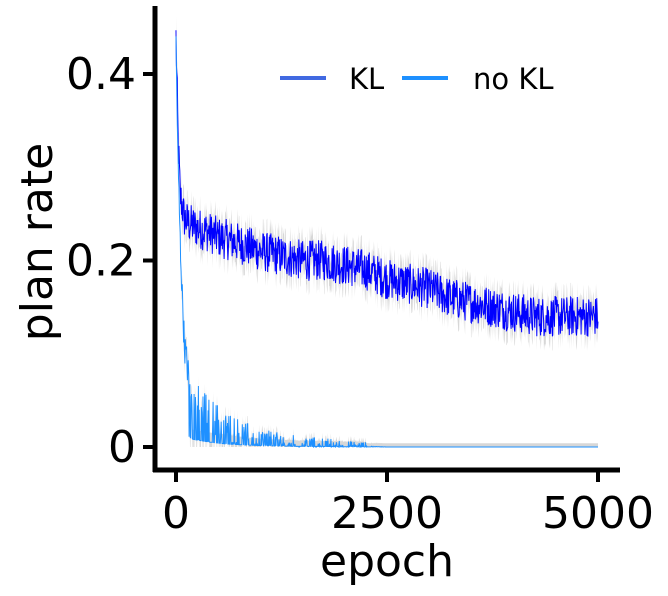  Describe the element at coordinates (387, 561) in the screenshot. I see `x-axis-label: epoch` at that location.